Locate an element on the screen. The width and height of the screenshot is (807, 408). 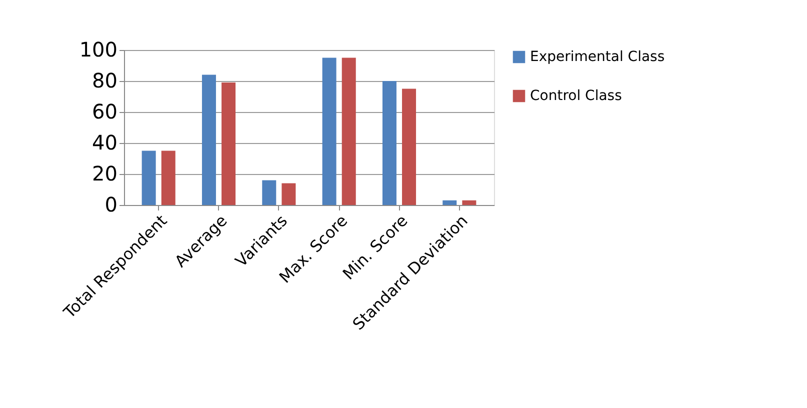
y-tick-label: 60 is located at coordinates (105, 112).